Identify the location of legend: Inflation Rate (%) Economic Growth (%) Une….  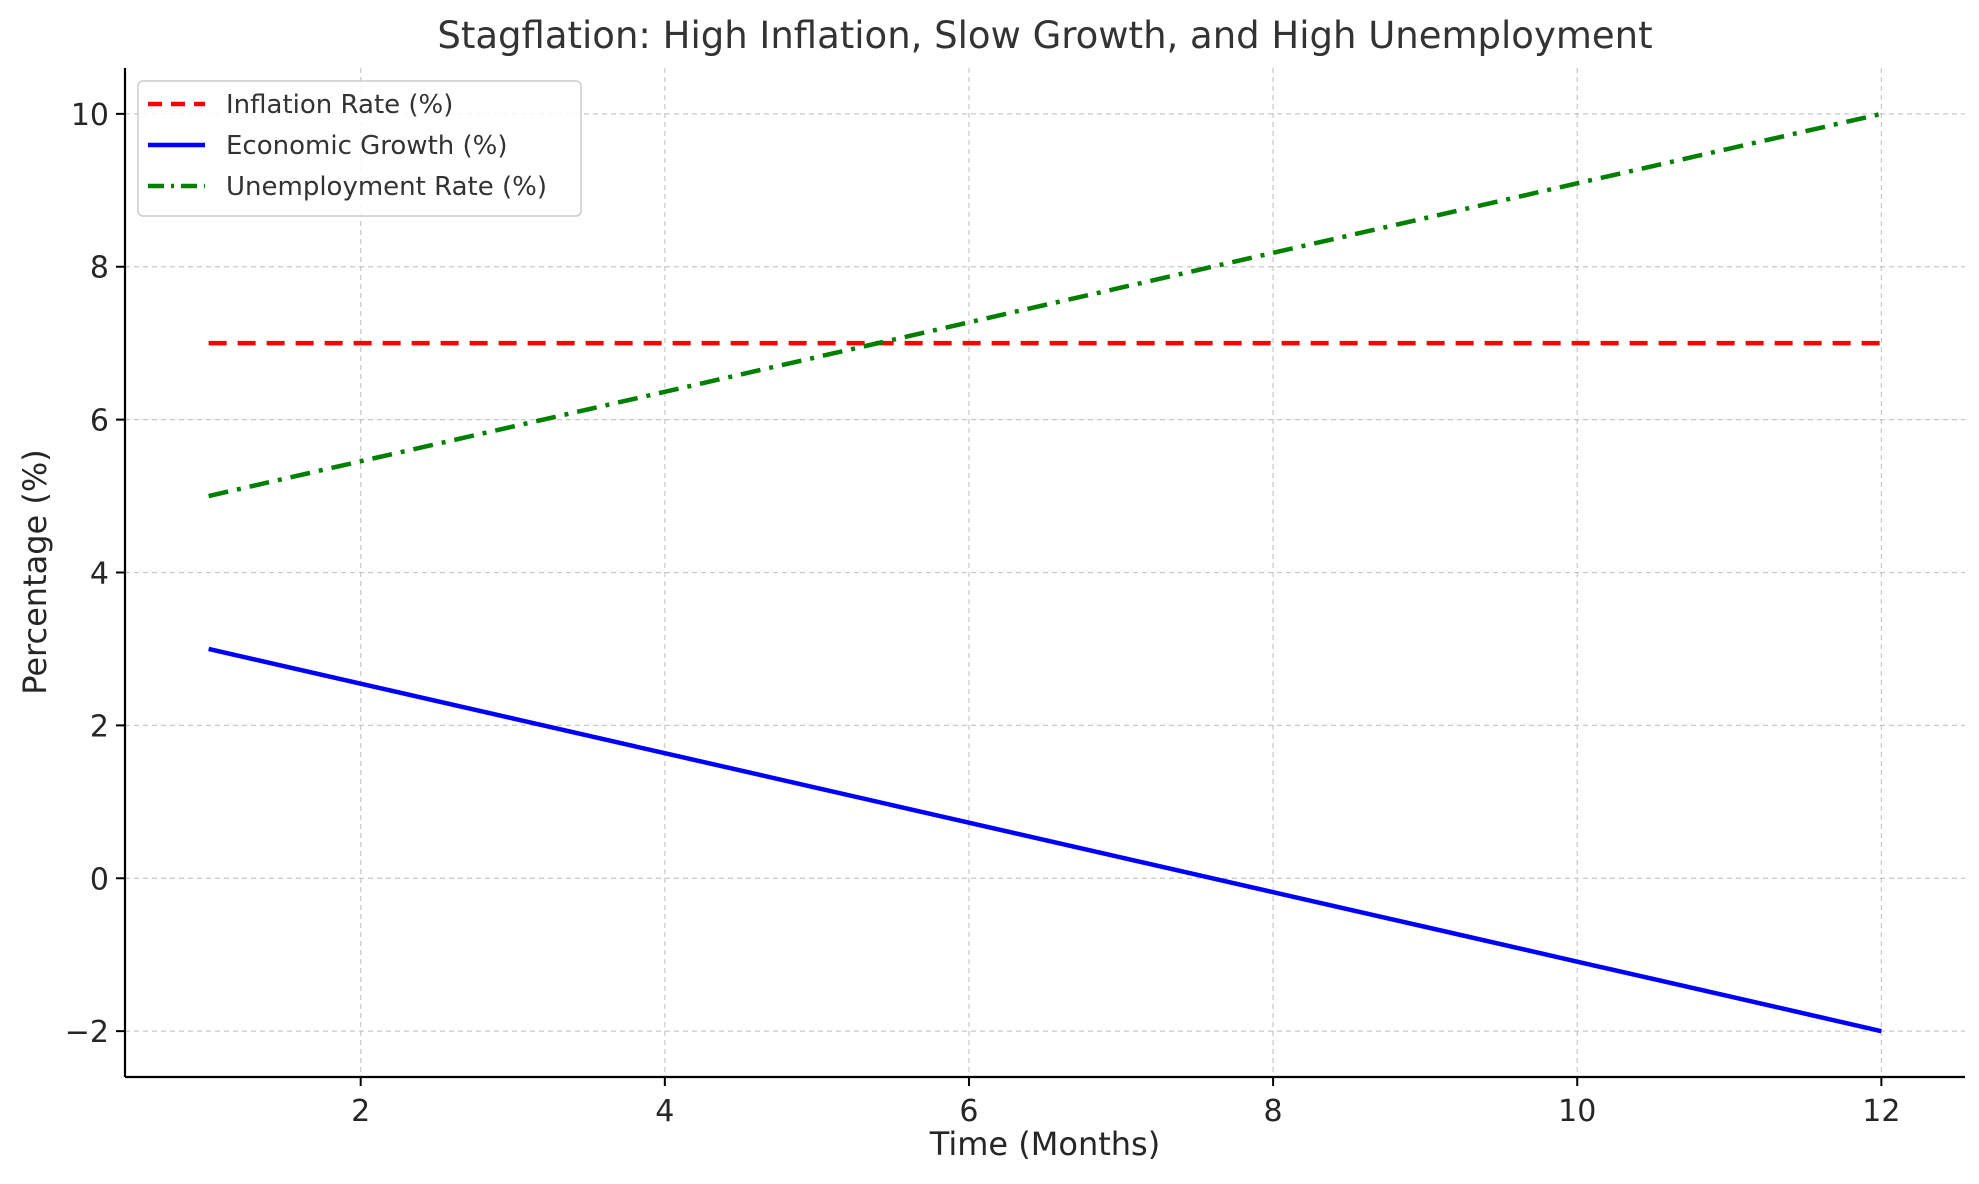
(359, 148).